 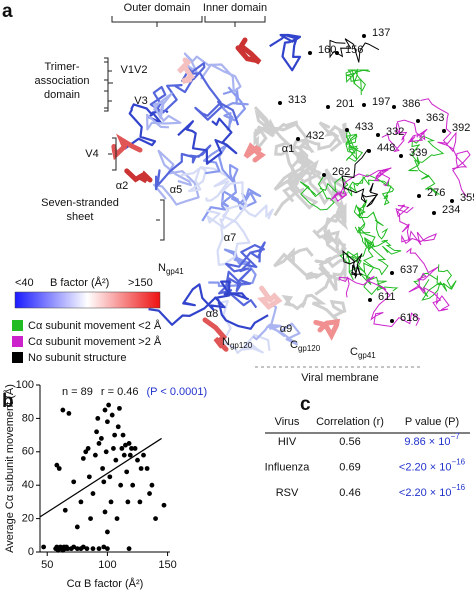 I want to click on terminus-label: Cgp41, so click(x=363, y=353).